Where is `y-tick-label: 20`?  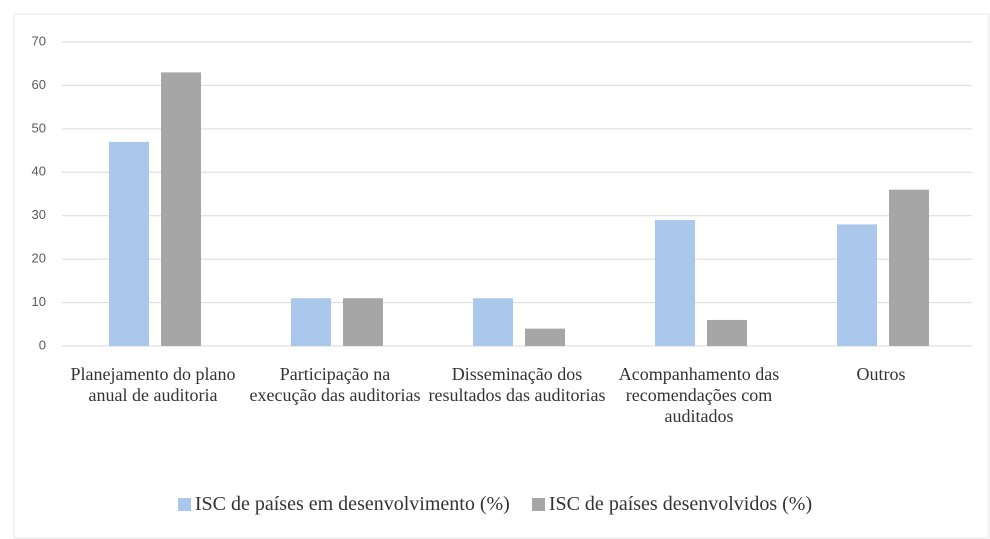 y-tick-label: 20 is located at coordinates (39, 258).